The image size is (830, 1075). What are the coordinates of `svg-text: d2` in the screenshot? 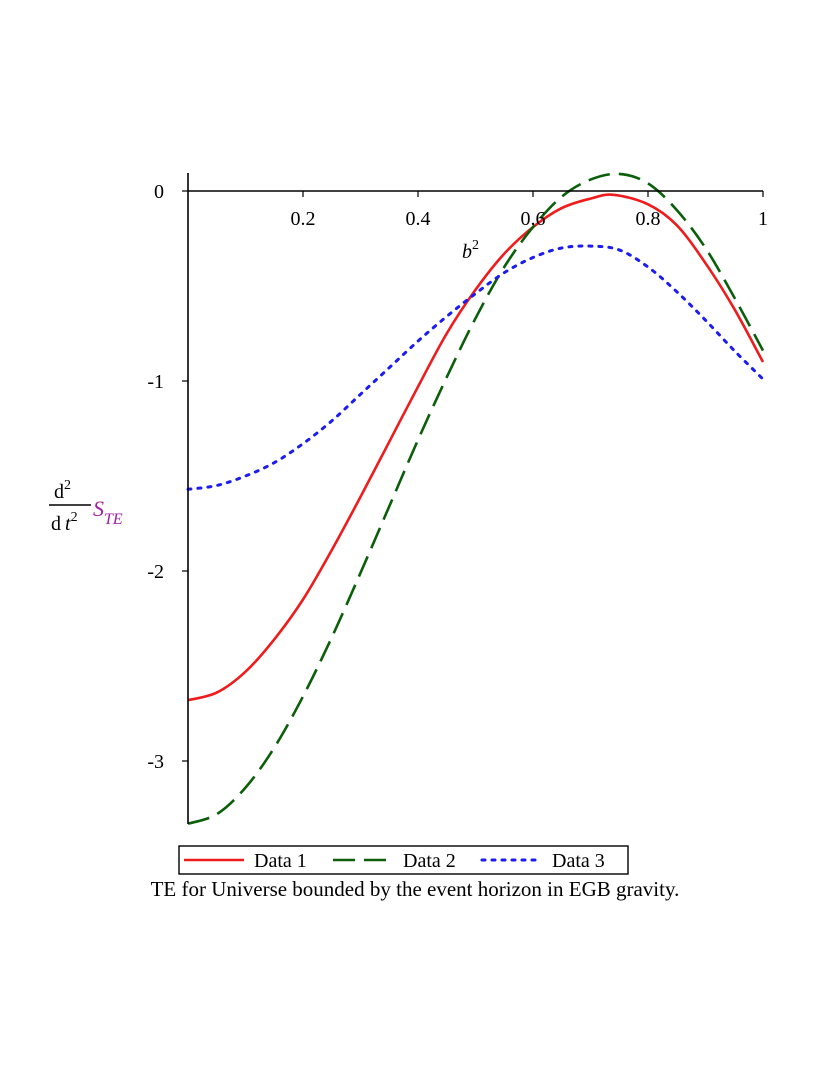 It's located at (62, 490).